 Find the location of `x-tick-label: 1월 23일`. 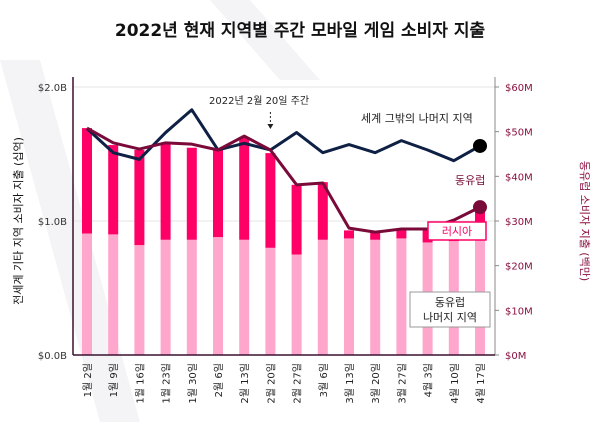

x-tick-label: 1월 23일 is located at coordinates (167, 383).